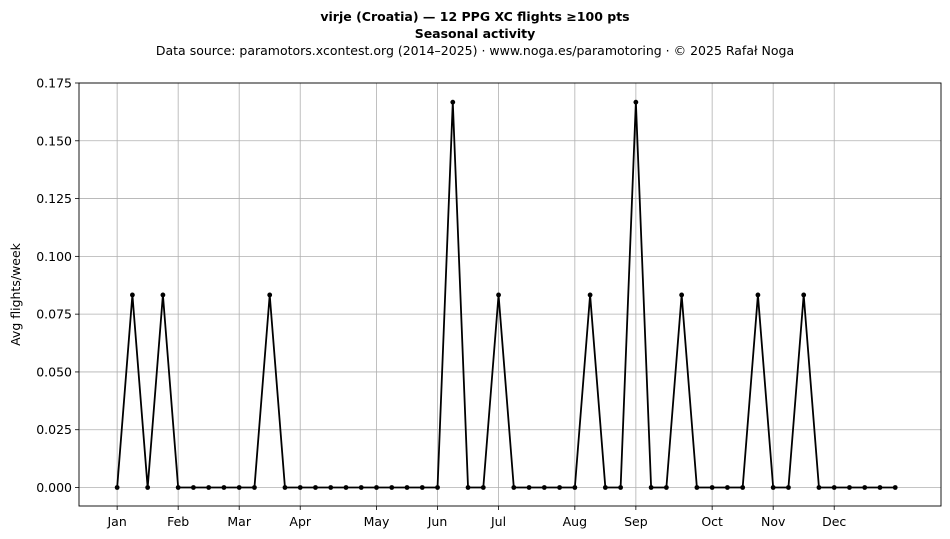 Image resolution: width=950 pixels, height=539 pixels. I want to click on y-axis-label: Avg flights/week, so click(15, 294).